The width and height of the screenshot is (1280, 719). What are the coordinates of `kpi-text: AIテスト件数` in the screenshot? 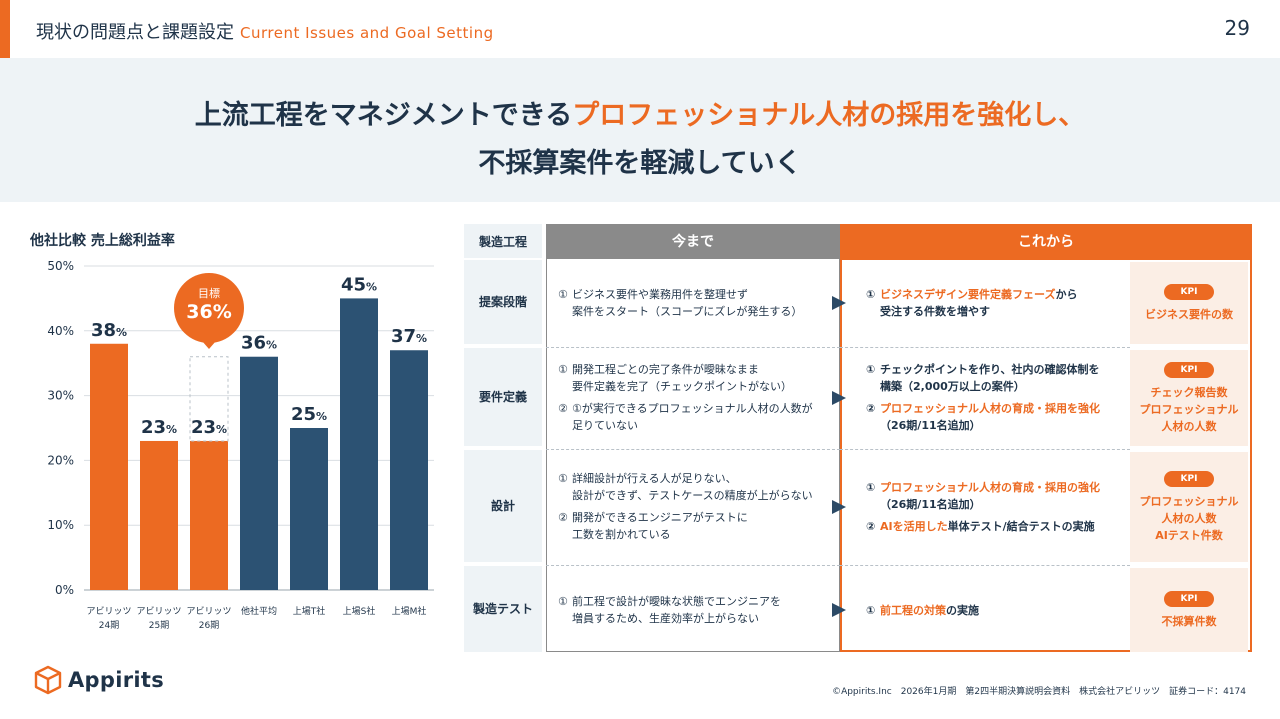 It's located at (1189, 535).